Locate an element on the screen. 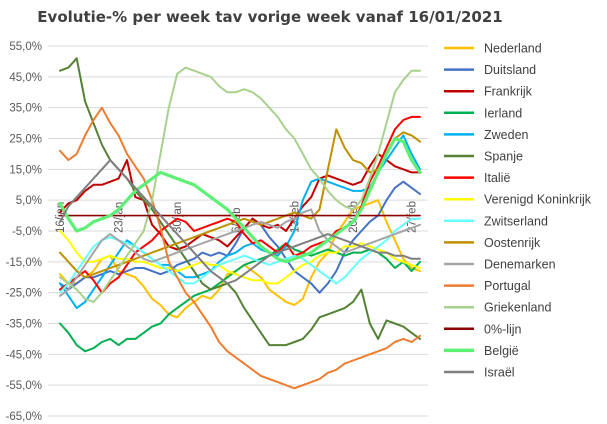 The image size is (607, 424). legend-label: Israël is located at coordinates (499, 373).